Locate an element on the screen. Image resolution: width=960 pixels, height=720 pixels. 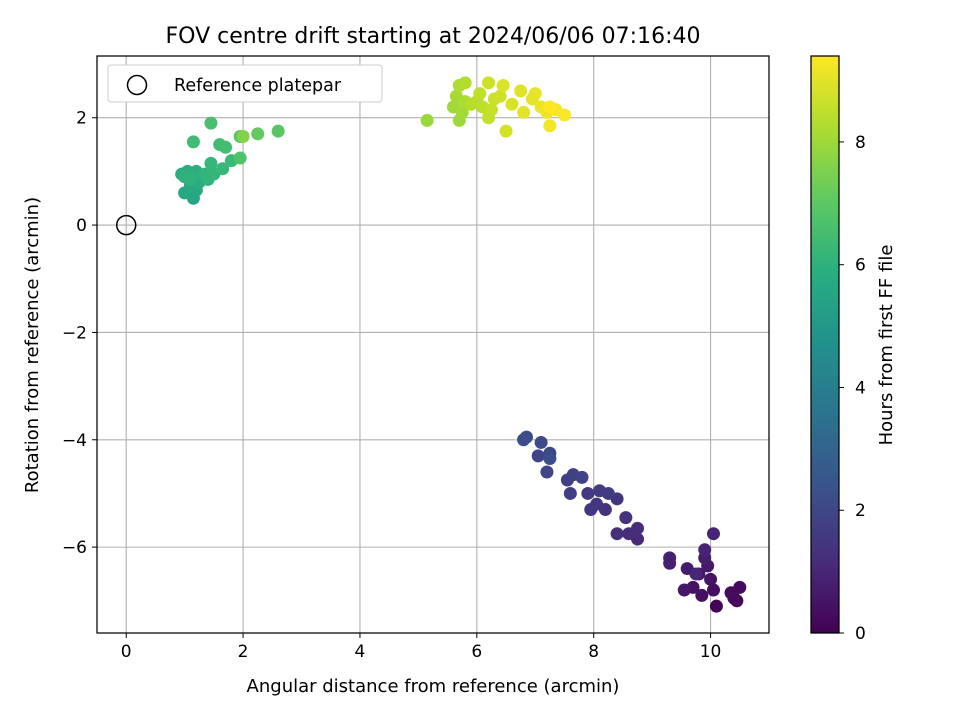
colorbar-label: Hours from first FF file is located at coordinates (886, 345).